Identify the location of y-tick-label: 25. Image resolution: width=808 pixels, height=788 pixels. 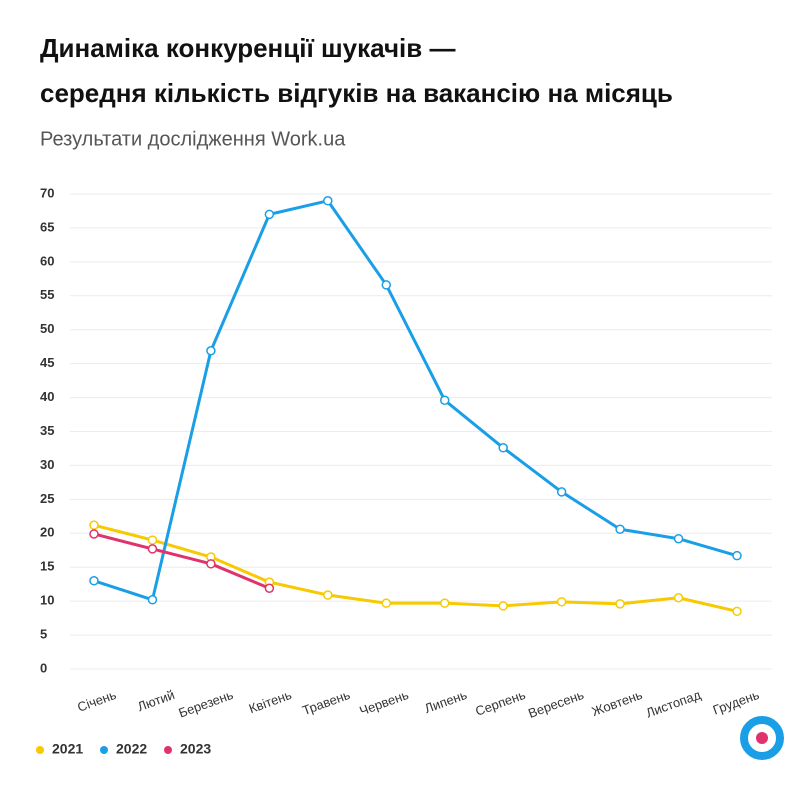
(47, 498).